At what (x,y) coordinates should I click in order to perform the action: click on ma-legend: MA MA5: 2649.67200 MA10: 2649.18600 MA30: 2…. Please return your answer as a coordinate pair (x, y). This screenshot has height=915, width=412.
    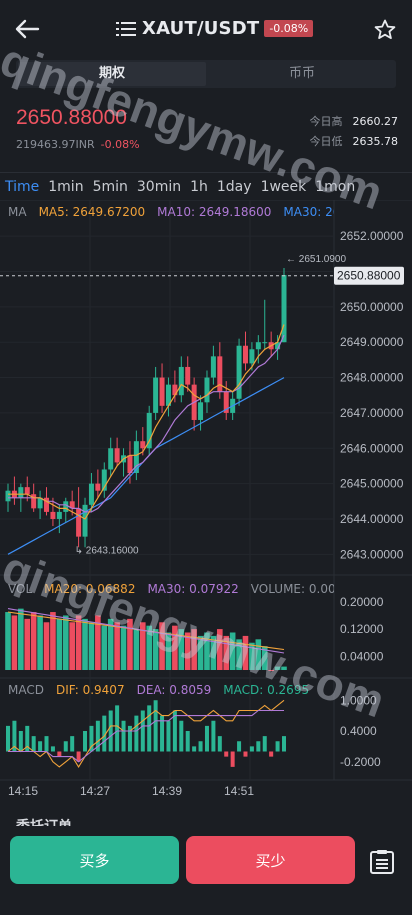
    Looking at the image, I should click on (171, 212).